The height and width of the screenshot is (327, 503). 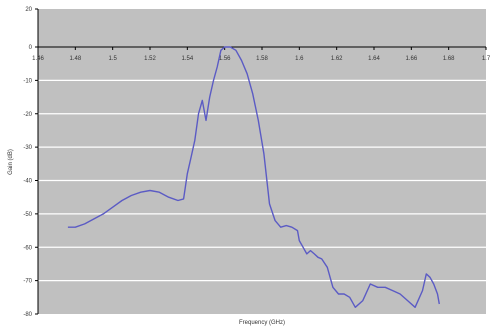 I want to click on y-tick-label: 0, so click(x=31, y=48).